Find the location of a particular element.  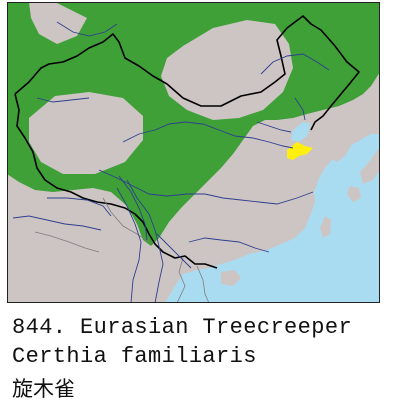

land-hainan is located at coordinates (231, 278).